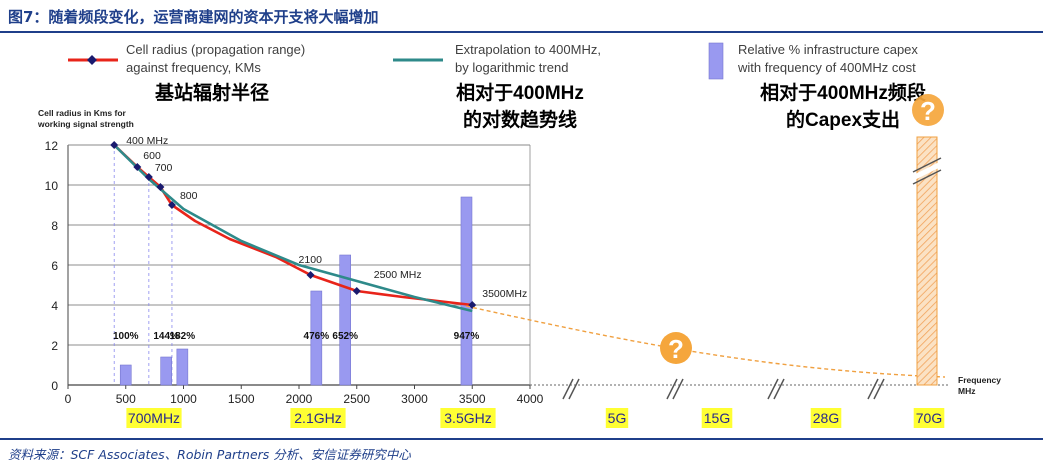  I want to click on x-tick-label: 2000, so click(299, 399).